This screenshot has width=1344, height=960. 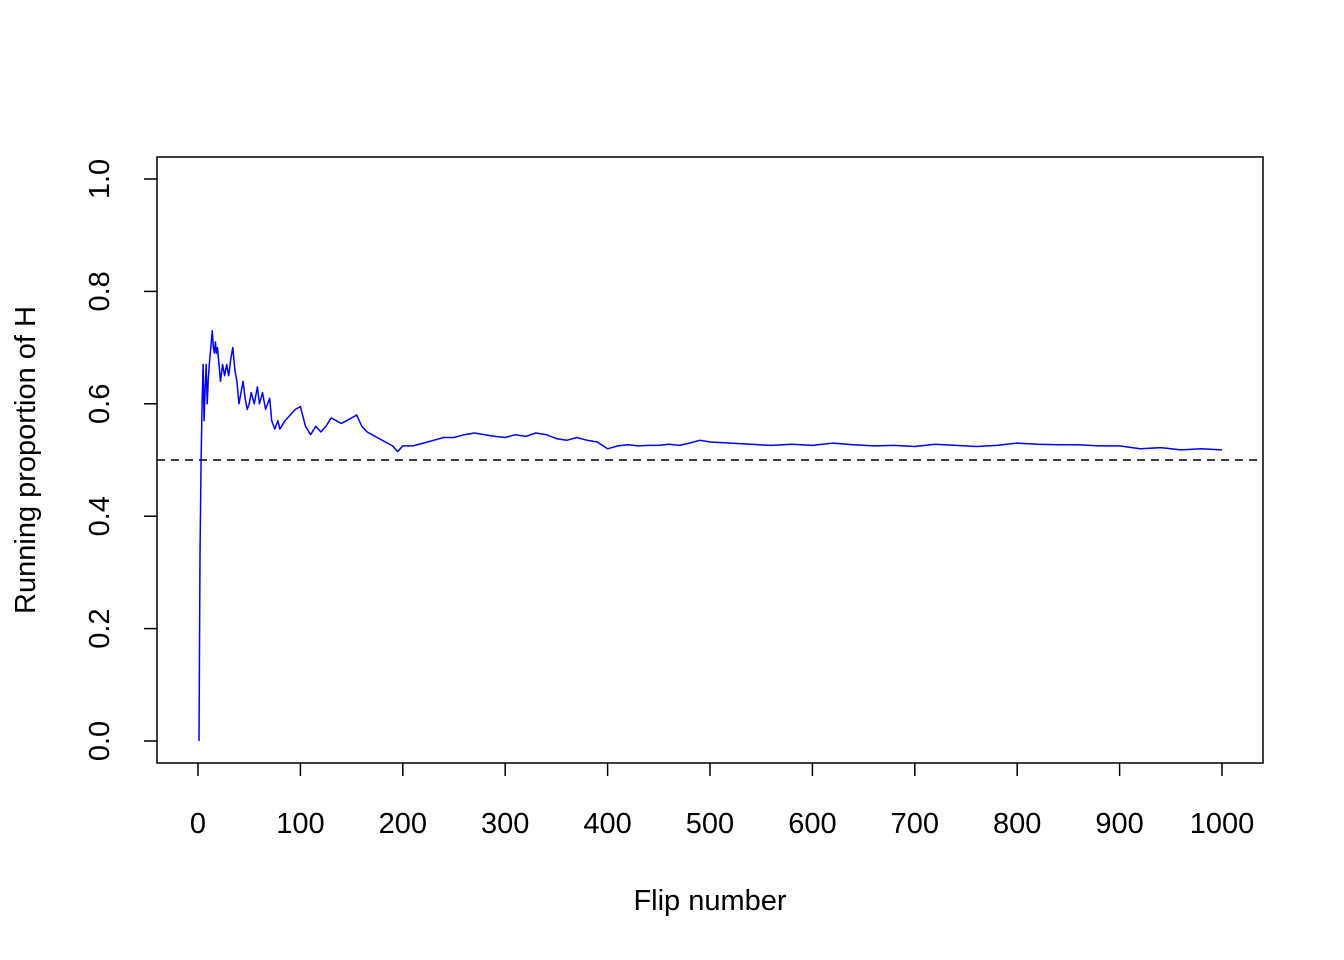 I want to click on x-tick-label: 0, so click(x=198, y=824).